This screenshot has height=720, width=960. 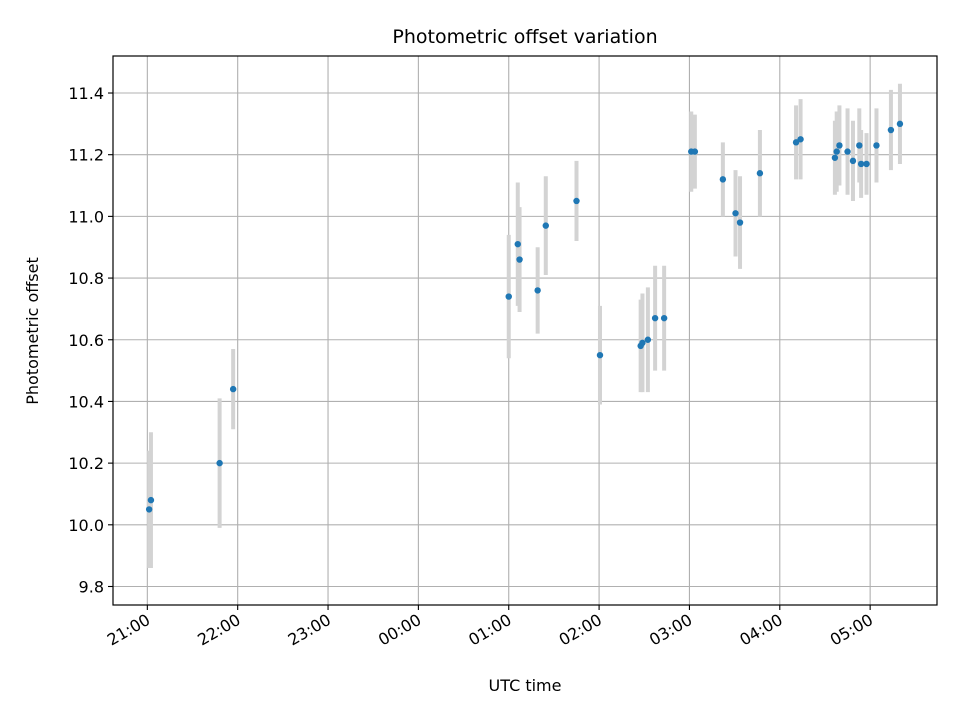 I want to click on y-tick-label: 10.4, so click(x=86, y=401).